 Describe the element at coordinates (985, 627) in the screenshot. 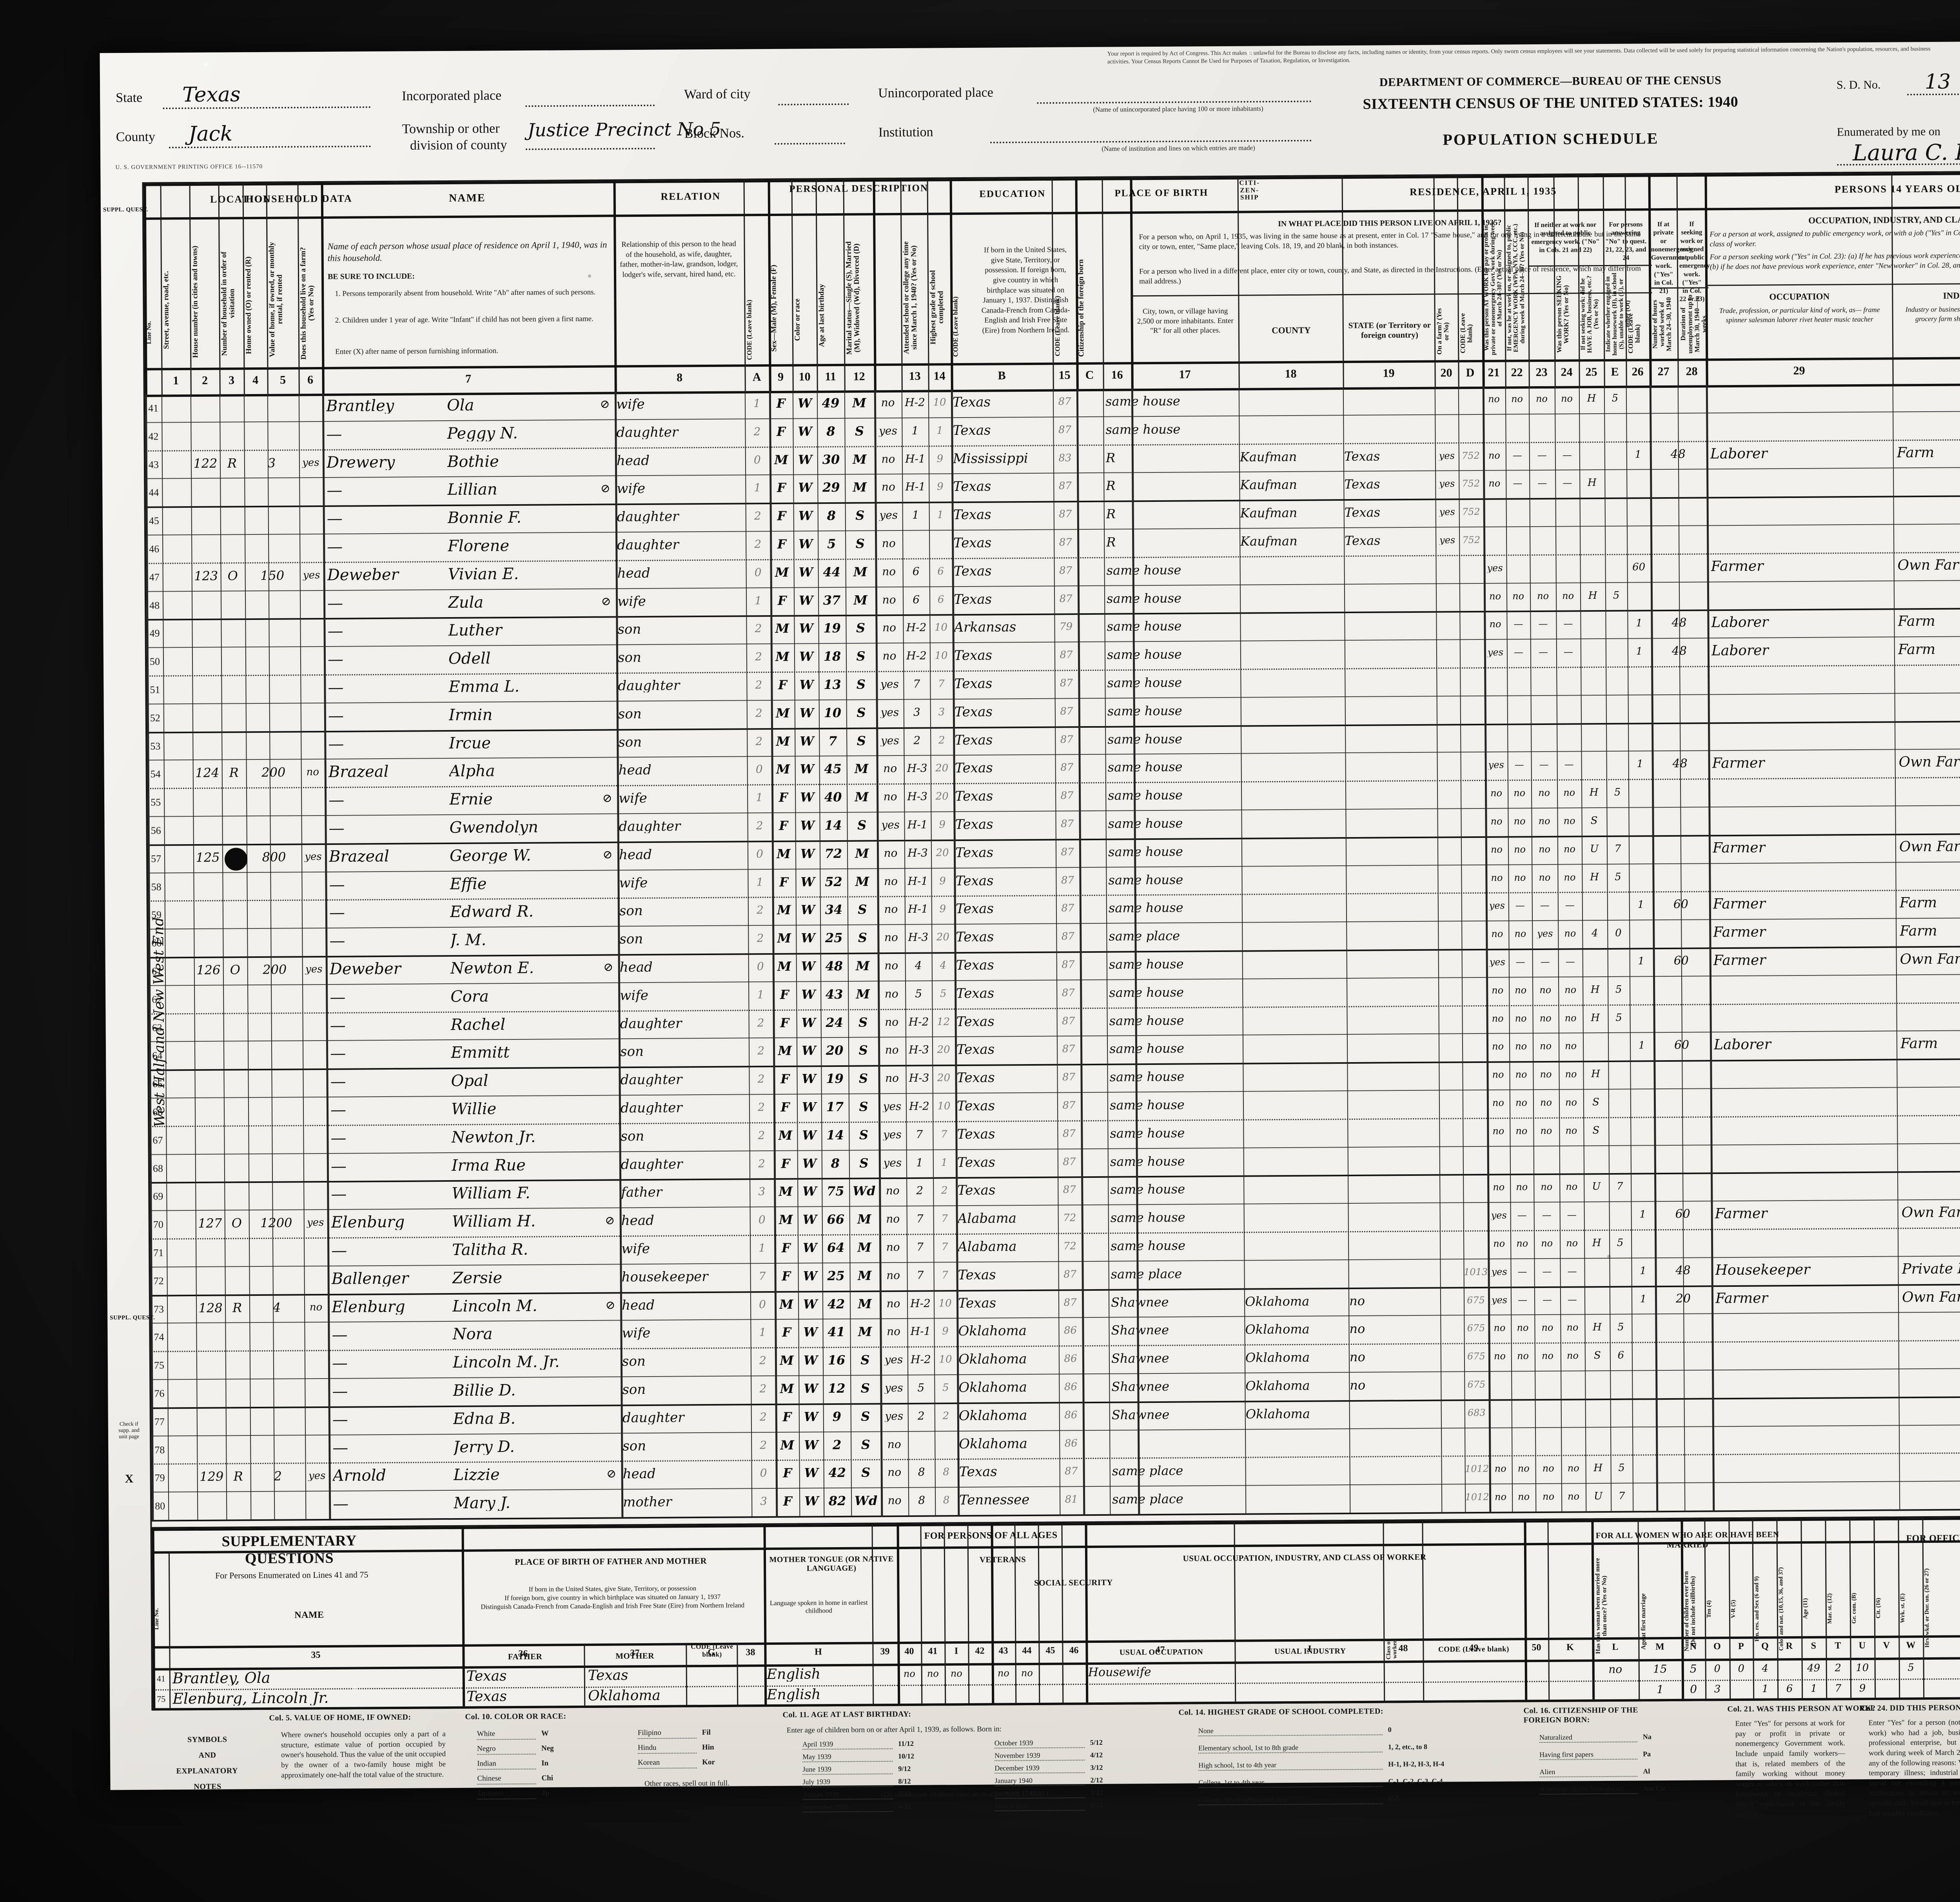

I see `cell-pob: Arkansas` at that location.